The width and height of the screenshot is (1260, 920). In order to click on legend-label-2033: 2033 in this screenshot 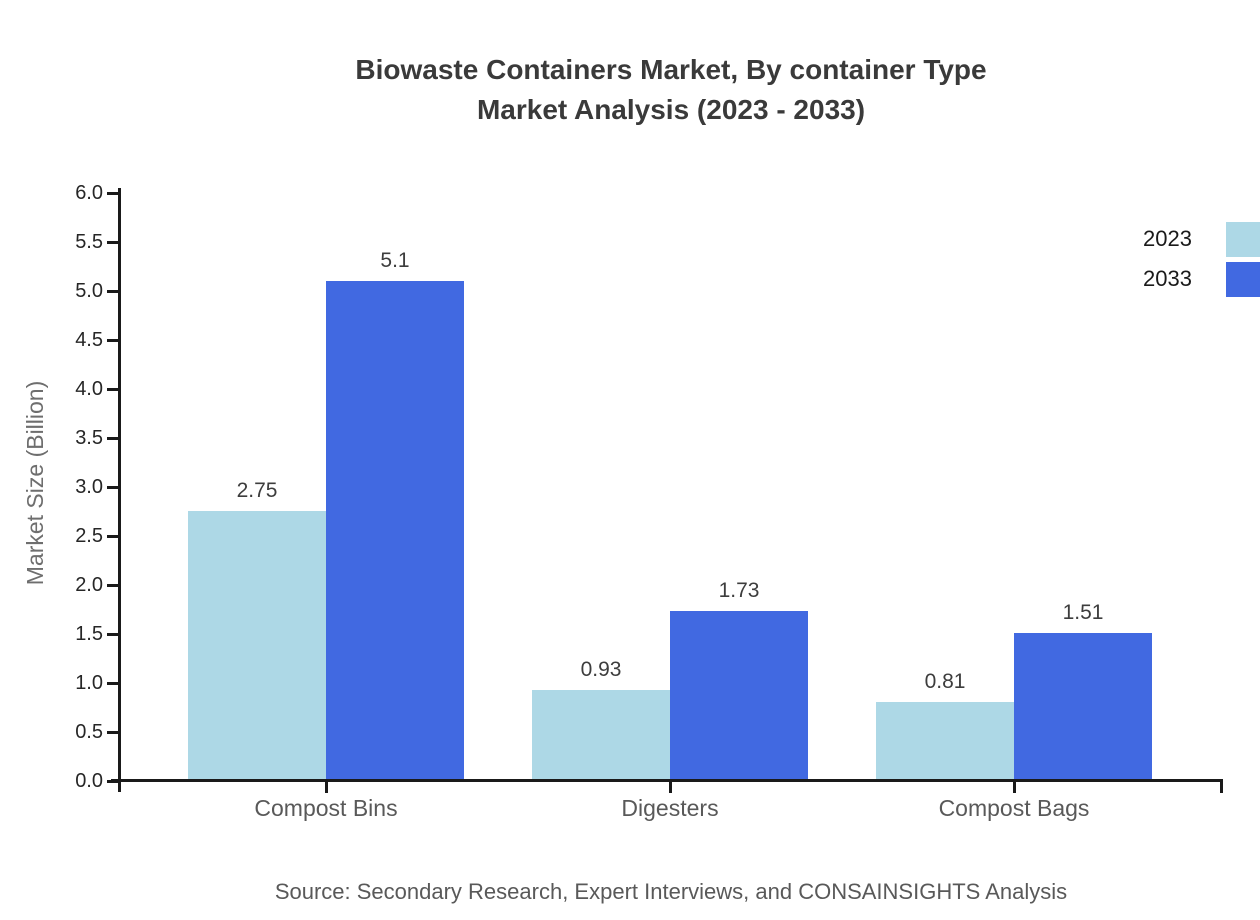, I will do `click(1167, 278)`.